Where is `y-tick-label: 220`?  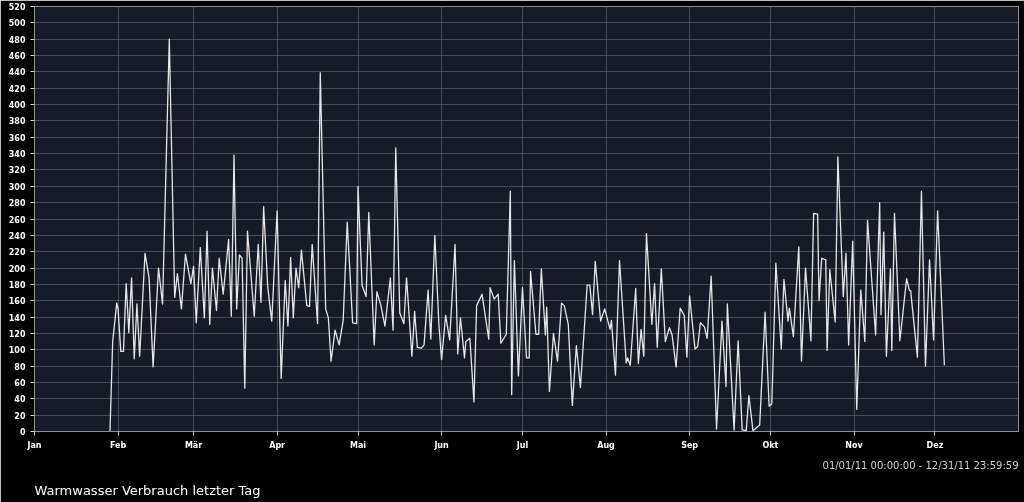 y-tick-label: 220 is located at coordinates (17, 253).